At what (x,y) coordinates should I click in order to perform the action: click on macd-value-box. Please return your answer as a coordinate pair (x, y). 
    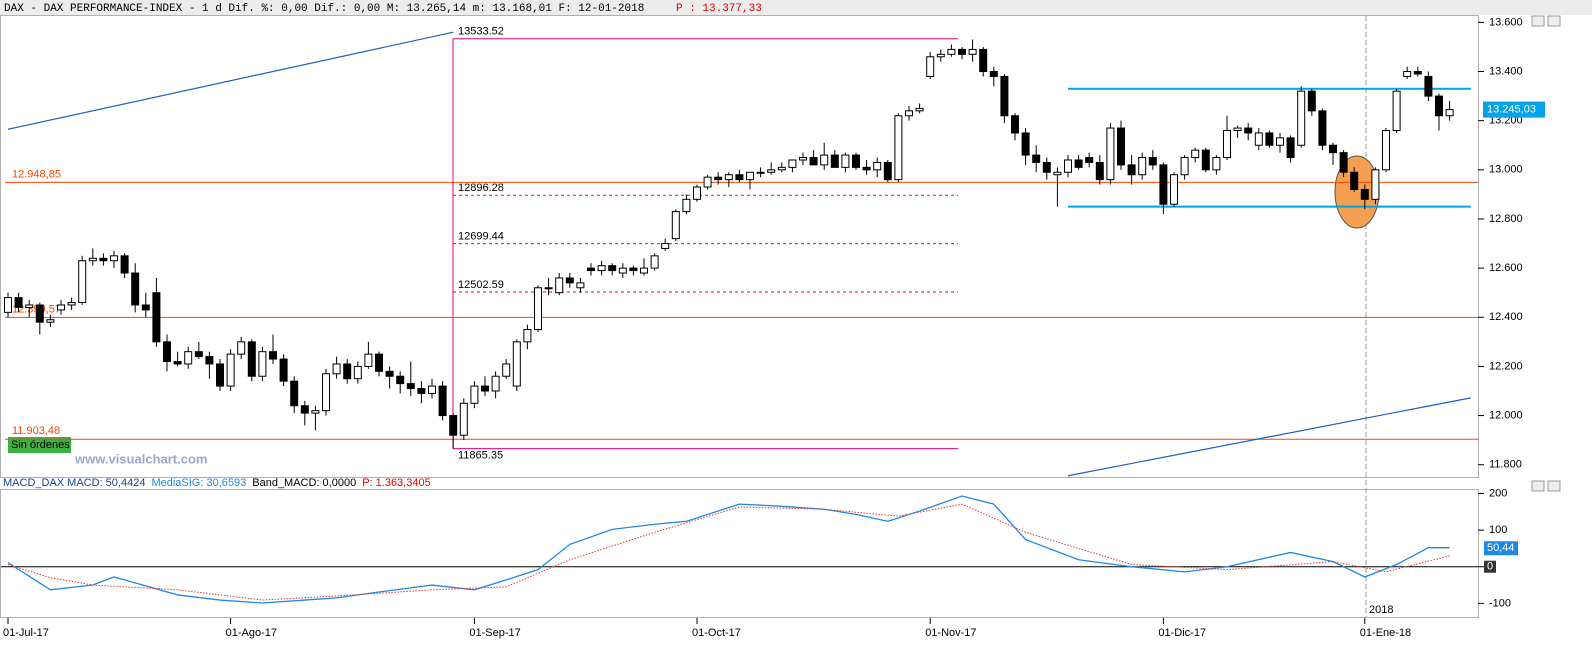
    Looking at the image, I should click on (1501, 548).